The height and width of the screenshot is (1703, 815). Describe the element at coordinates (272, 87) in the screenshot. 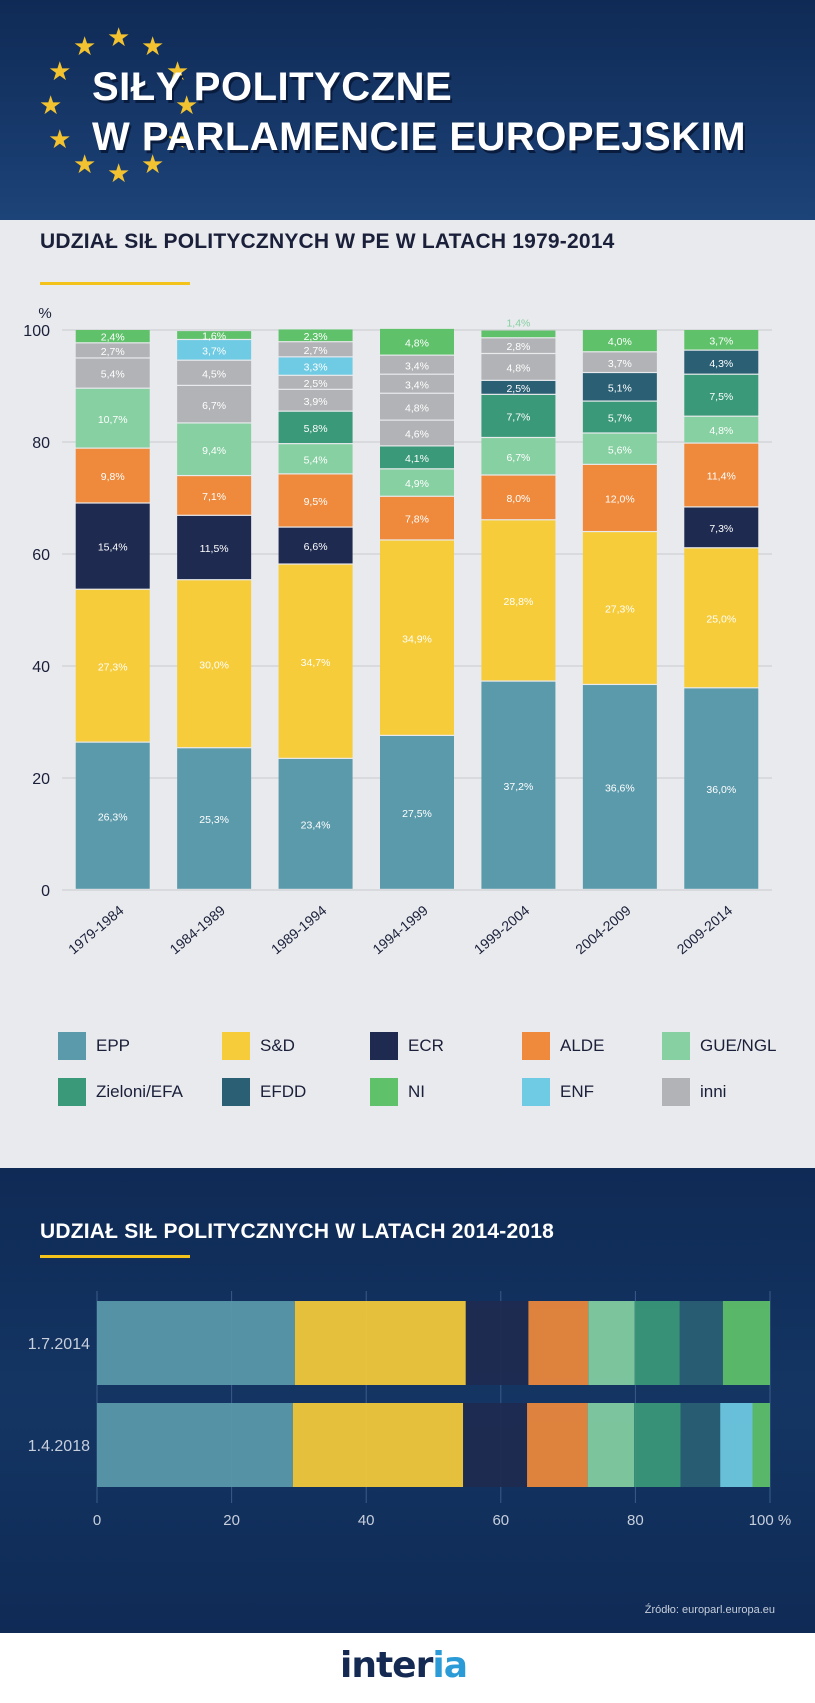

I see `main-title-line1: SIŁY POLITYCZNE` at that location.